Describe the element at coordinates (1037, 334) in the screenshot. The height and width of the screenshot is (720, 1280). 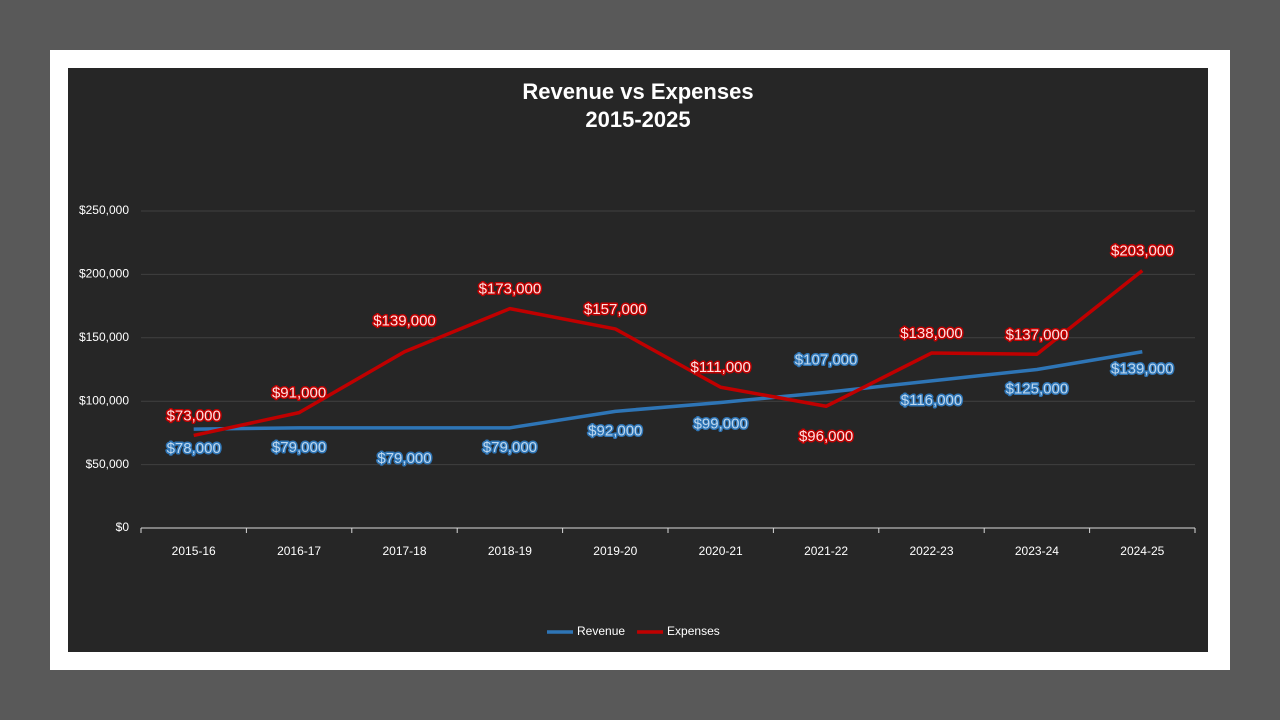
I see `data-label: $137,000` at that location.